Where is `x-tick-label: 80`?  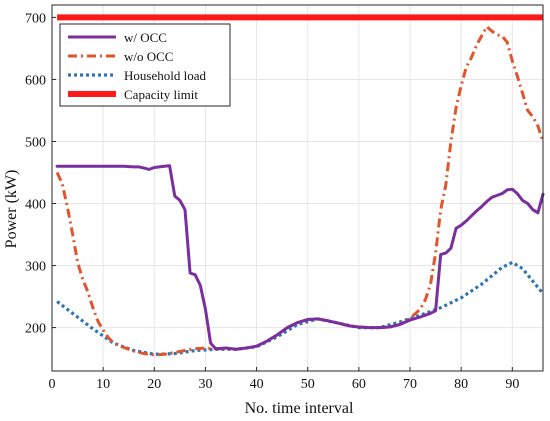
x-tick-label: 80 is located at coordinates (461, 384).